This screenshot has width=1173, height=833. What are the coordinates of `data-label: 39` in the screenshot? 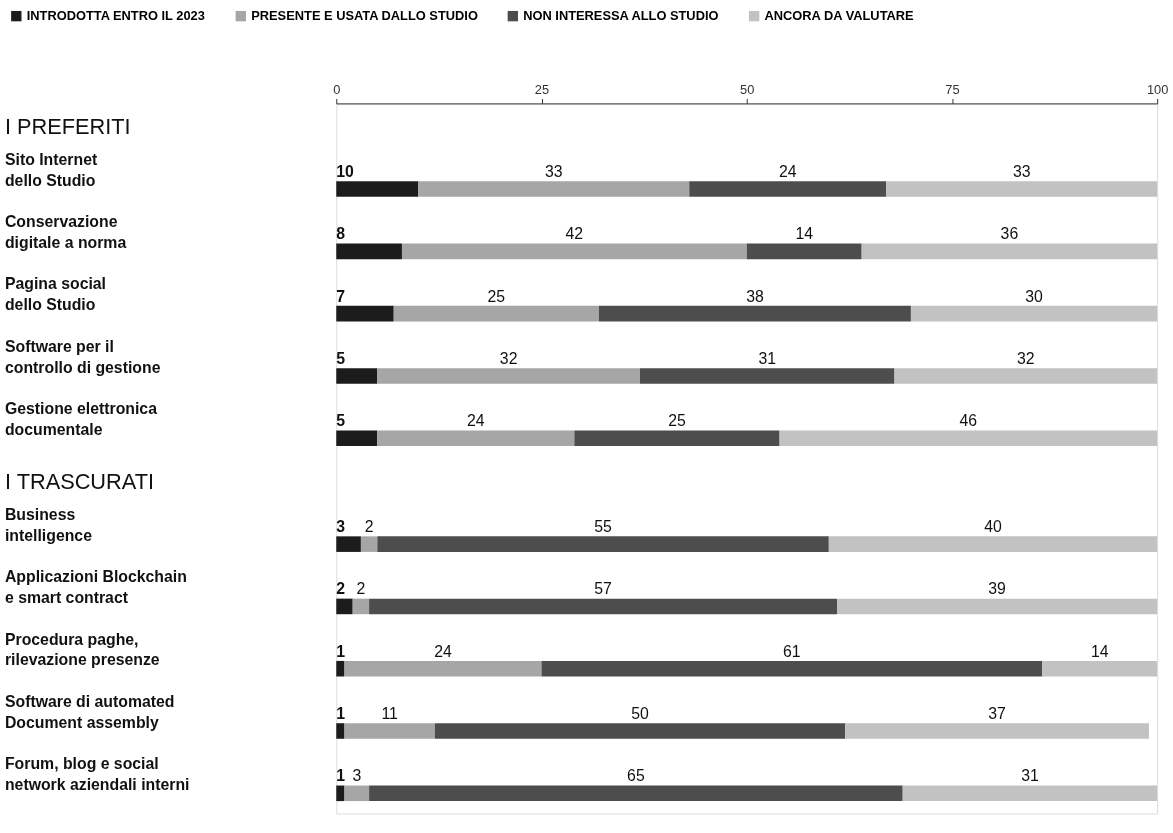 It's located at (997, 589).